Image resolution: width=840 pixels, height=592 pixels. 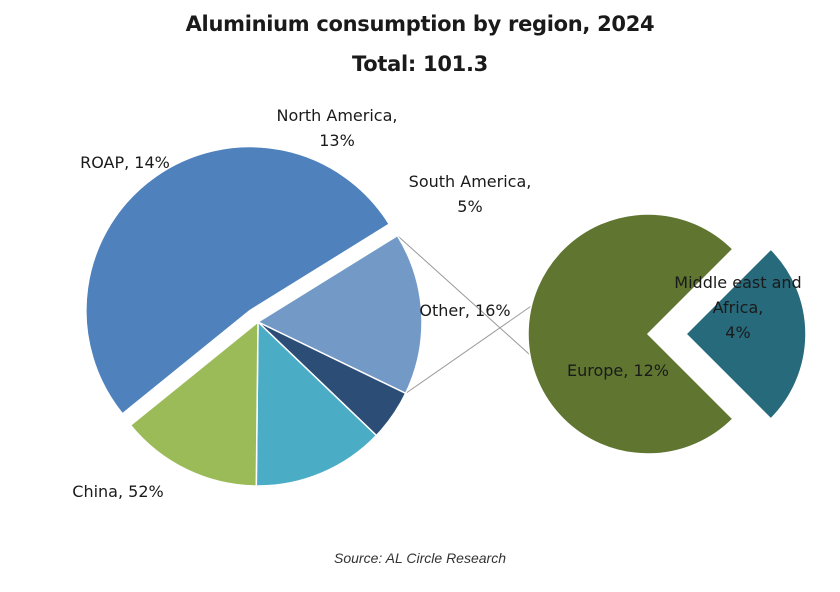 I want to click on label-roap: ROAP, 14%, so click(x=125, y=162).